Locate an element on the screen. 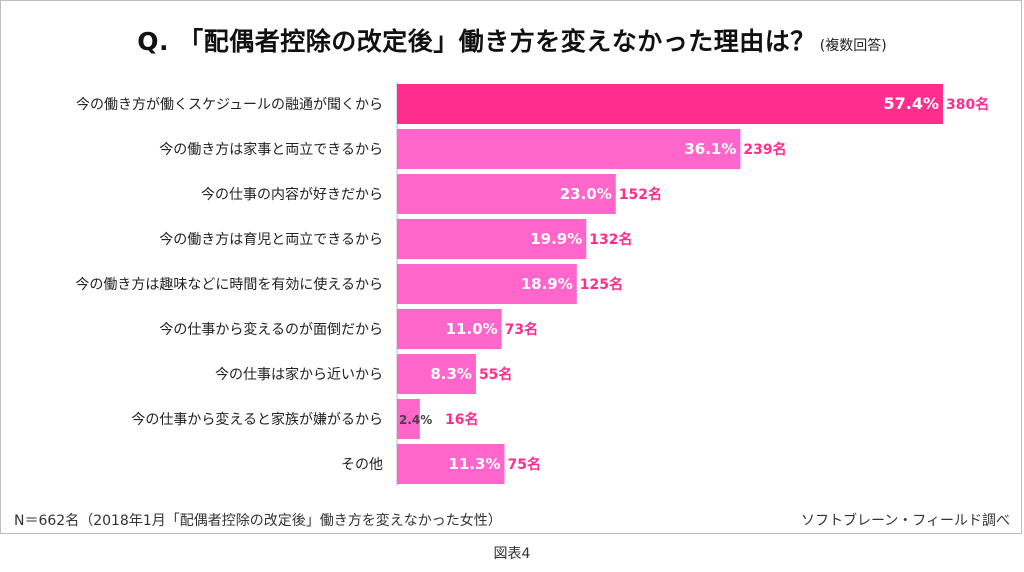  count-label: 75名 is located at coordinates (523, 464).